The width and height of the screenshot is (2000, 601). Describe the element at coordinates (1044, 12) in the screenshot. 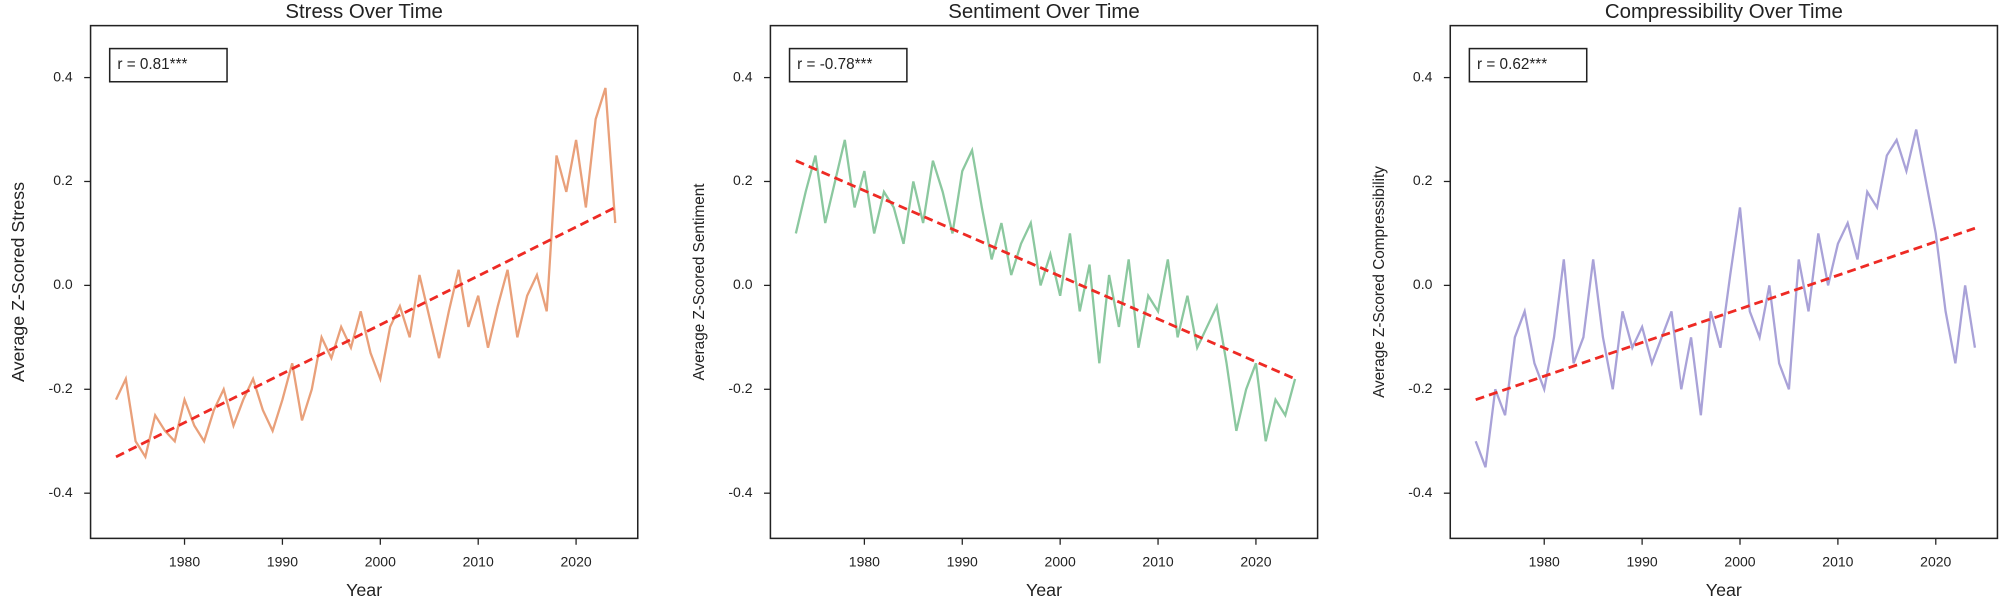

I see `chart-title: Sentiment Over Time` at that location.